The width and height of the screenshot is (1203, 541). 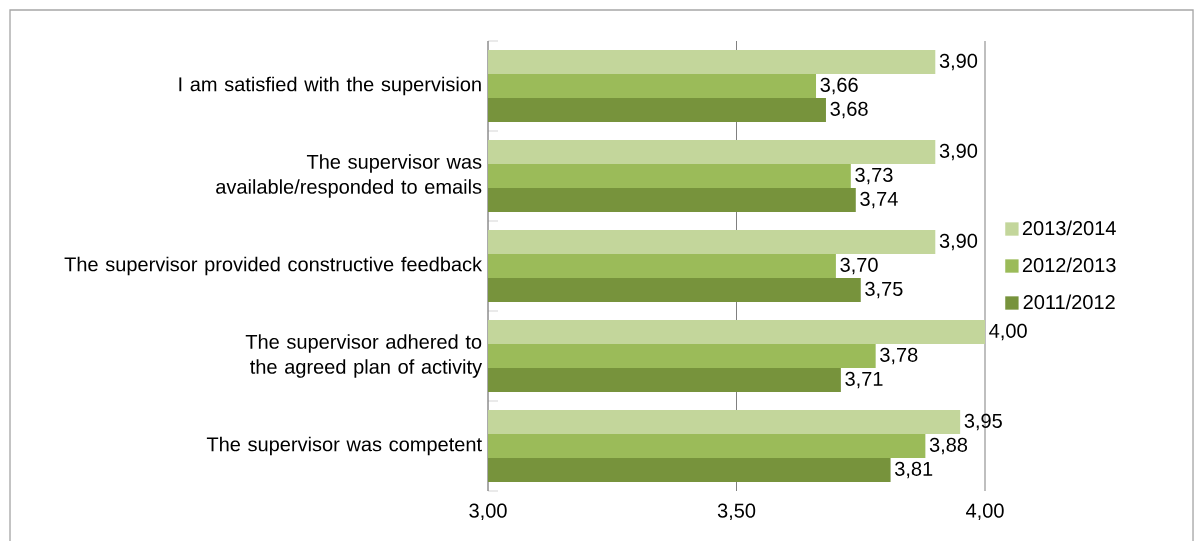 I want to click on data-label: 3,88, so click(x=948, y=446).